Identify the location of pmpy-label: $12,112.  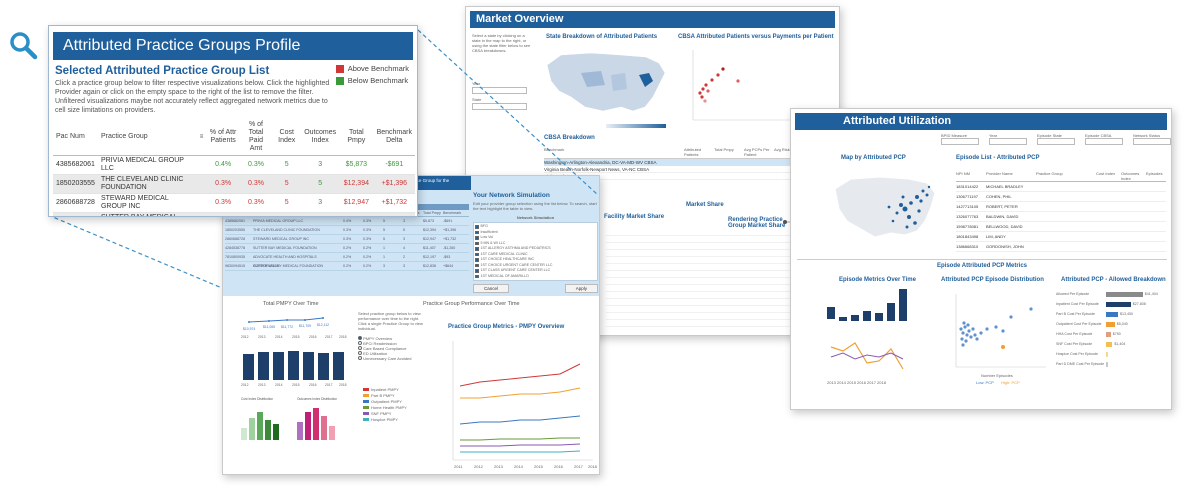
(323, 325).